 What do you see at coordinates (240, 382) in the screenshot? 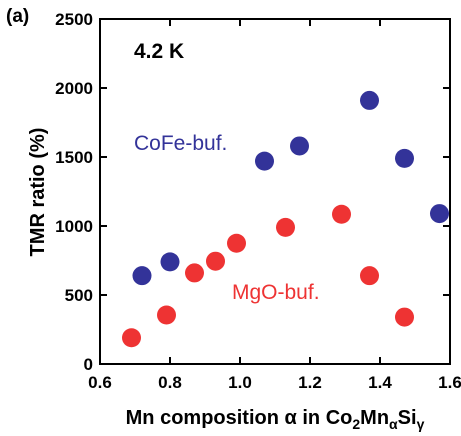
I see `x-tick-label: 1.0` at bounding box center [240, 382].